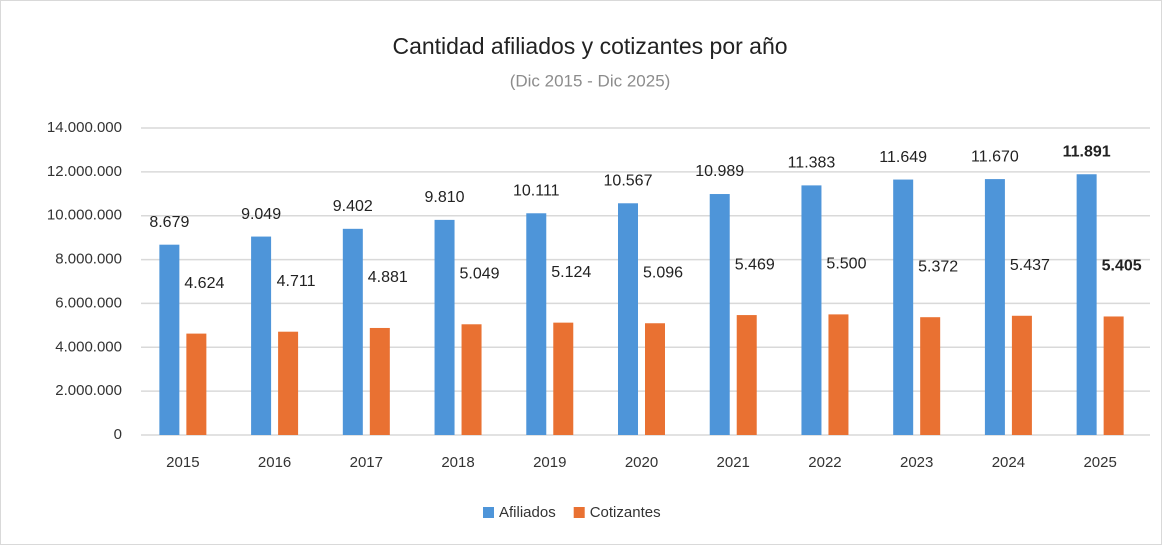 The height and width of the screenshot is (545, 1162). What do you see at coordinates (1099, 462) in the screenshot?
I see `x-tick-label: 2025` at bounding box center [1099, 462].